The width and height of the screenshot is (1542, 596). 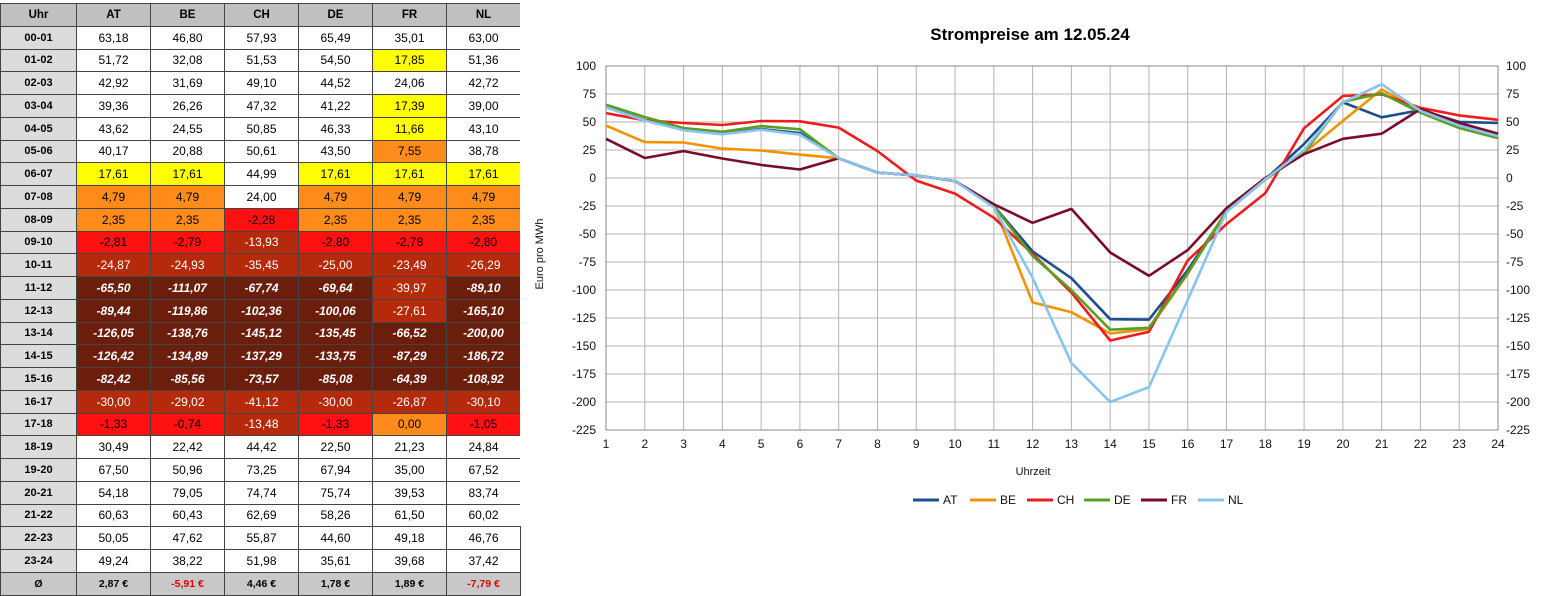 I want to click on price-cell: -13,48, so click(x=261, y=424).